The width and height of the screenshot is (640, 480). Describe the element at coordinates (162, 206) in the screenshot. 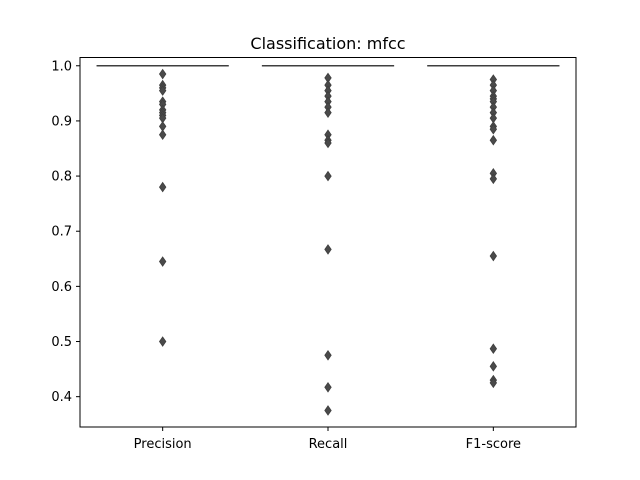

I see `series-precision` at that location.